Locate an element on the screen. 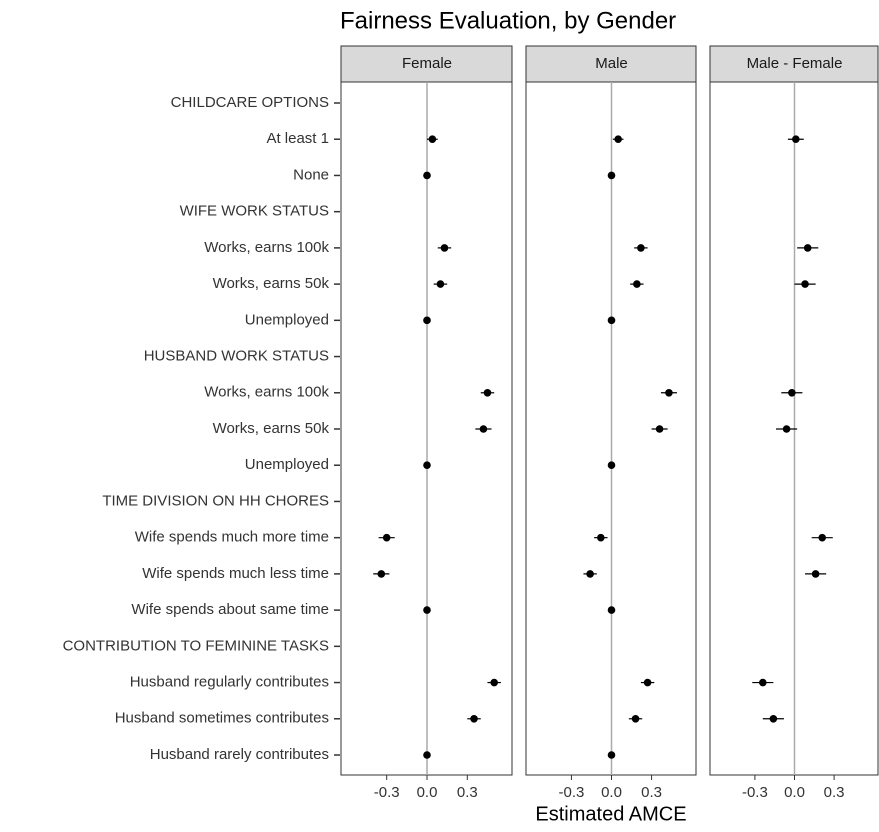 The image size is (879, 832). y-tick-label: Wife spends much less time is located at coordinates (235, 573).